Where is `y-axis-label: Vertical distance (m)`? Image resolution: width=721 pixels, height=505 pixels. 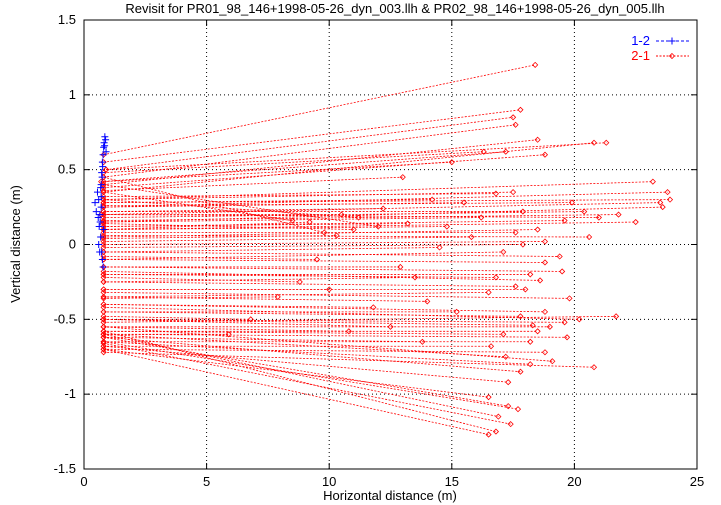
y-axis-label: Vertical distance (m) is located at coordinates (15, 244).